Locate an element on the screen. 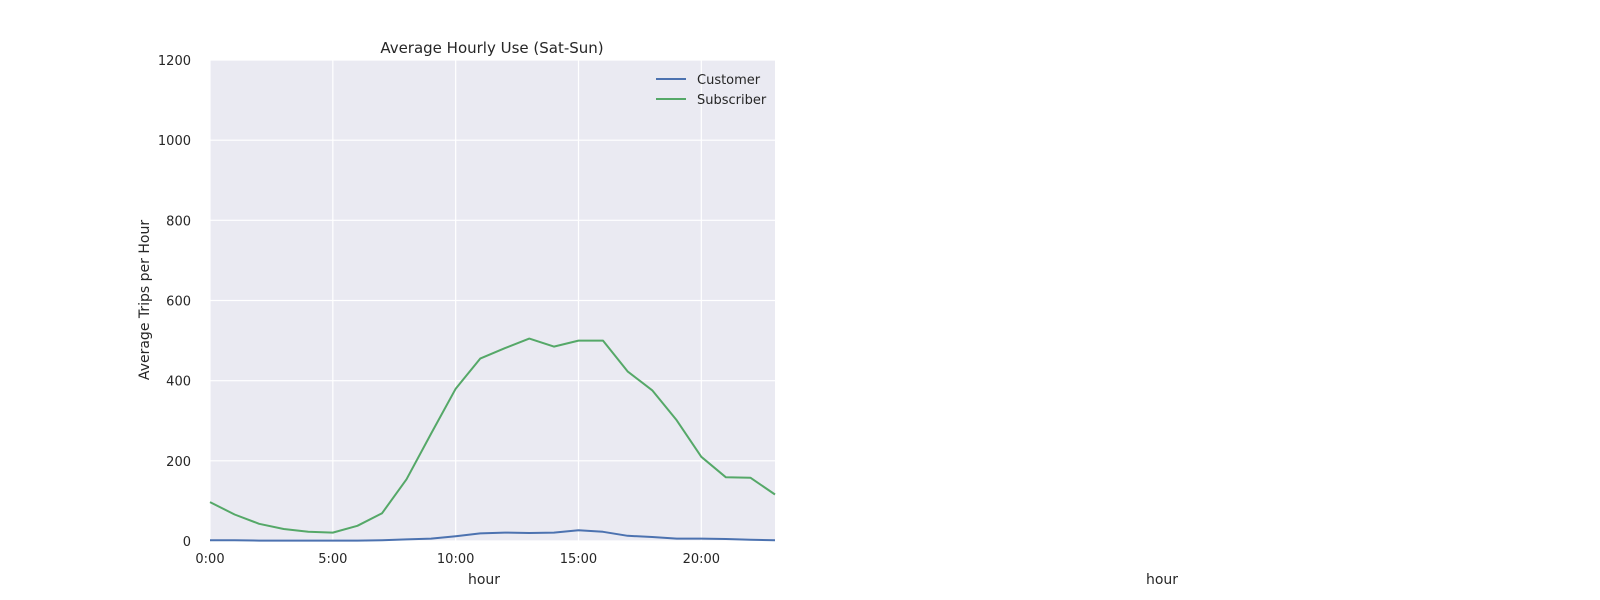  y-tick-label: 400 is located at coordinates (178, 382).